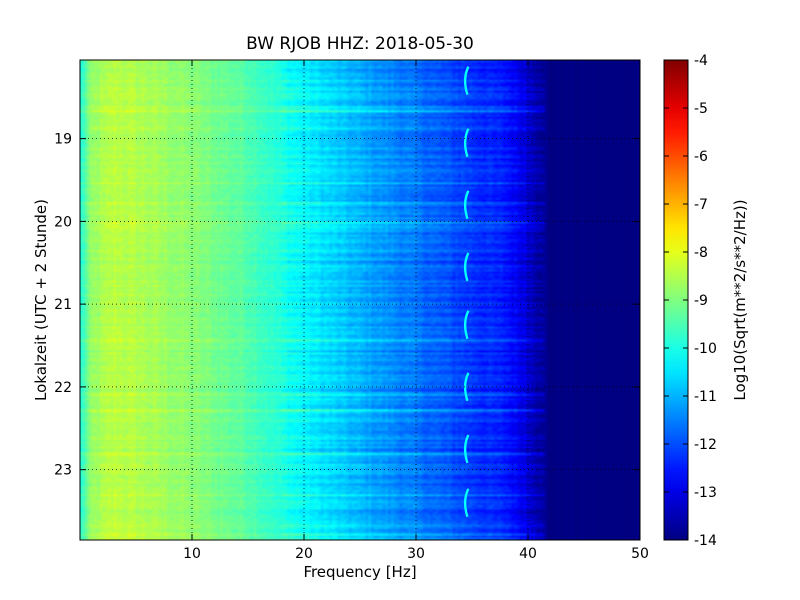  I want to click on colorbar-tick-label: -14, so click(705, 541).